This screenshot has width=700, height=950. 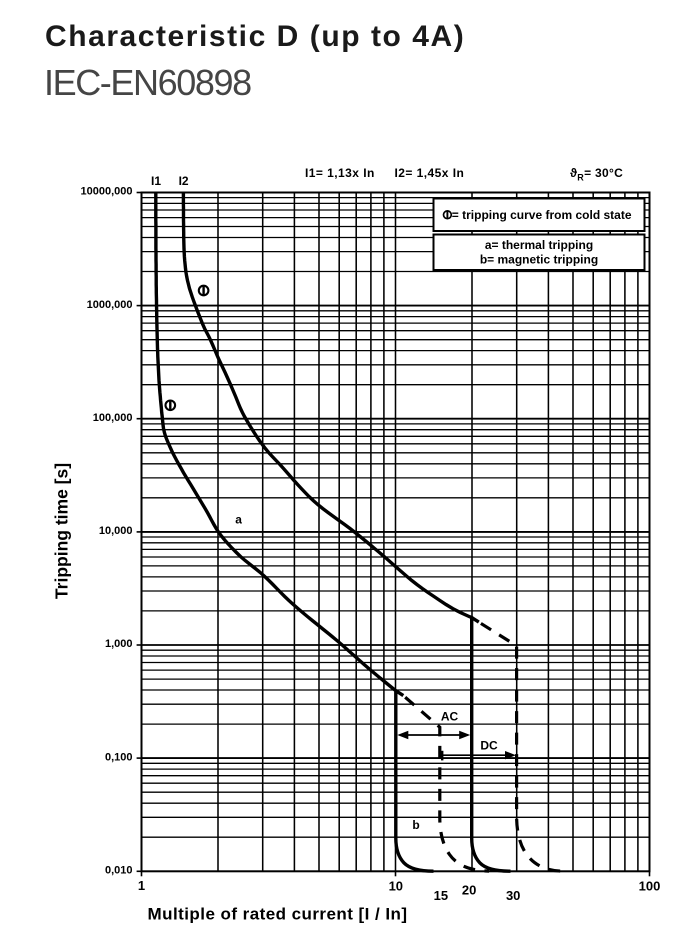 I want to click on svg-text: I2, so click(x=184, y=181).